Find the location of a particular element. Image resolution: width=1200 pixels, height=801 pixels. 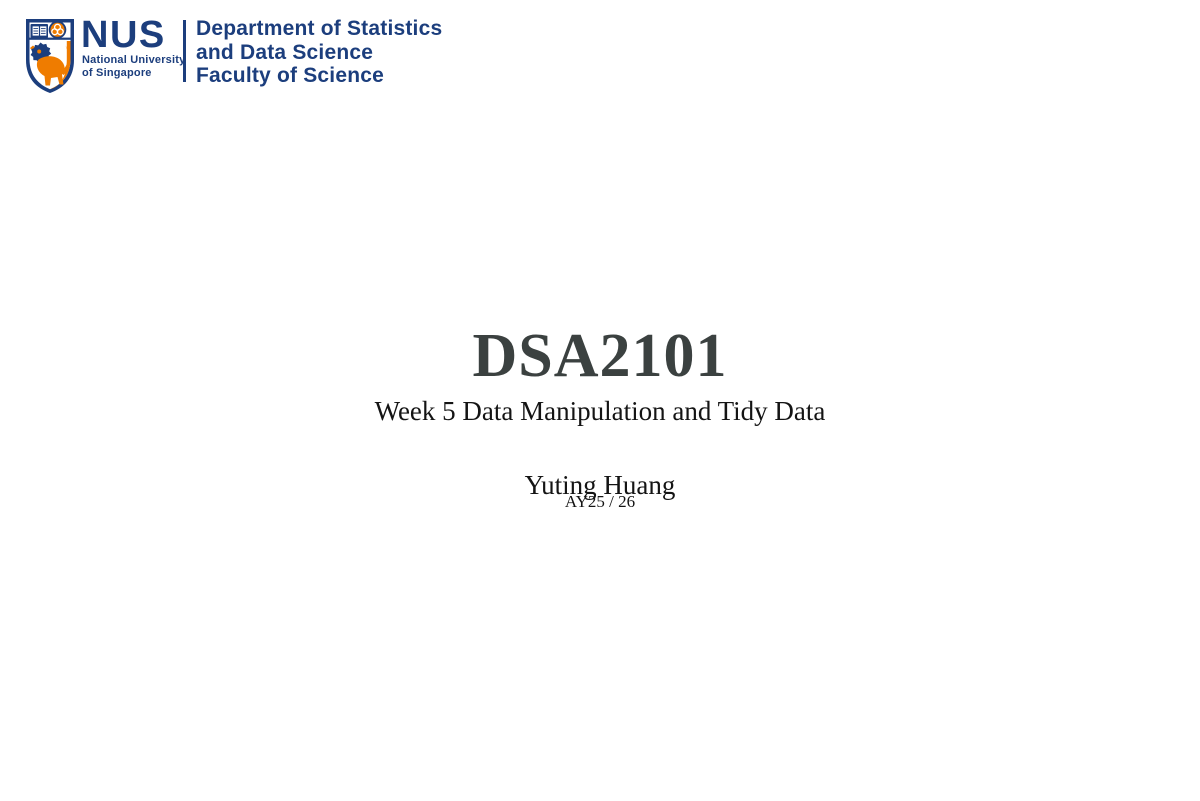

nus-subtext-line2: of Singapore is located at coordinates (117, 73).